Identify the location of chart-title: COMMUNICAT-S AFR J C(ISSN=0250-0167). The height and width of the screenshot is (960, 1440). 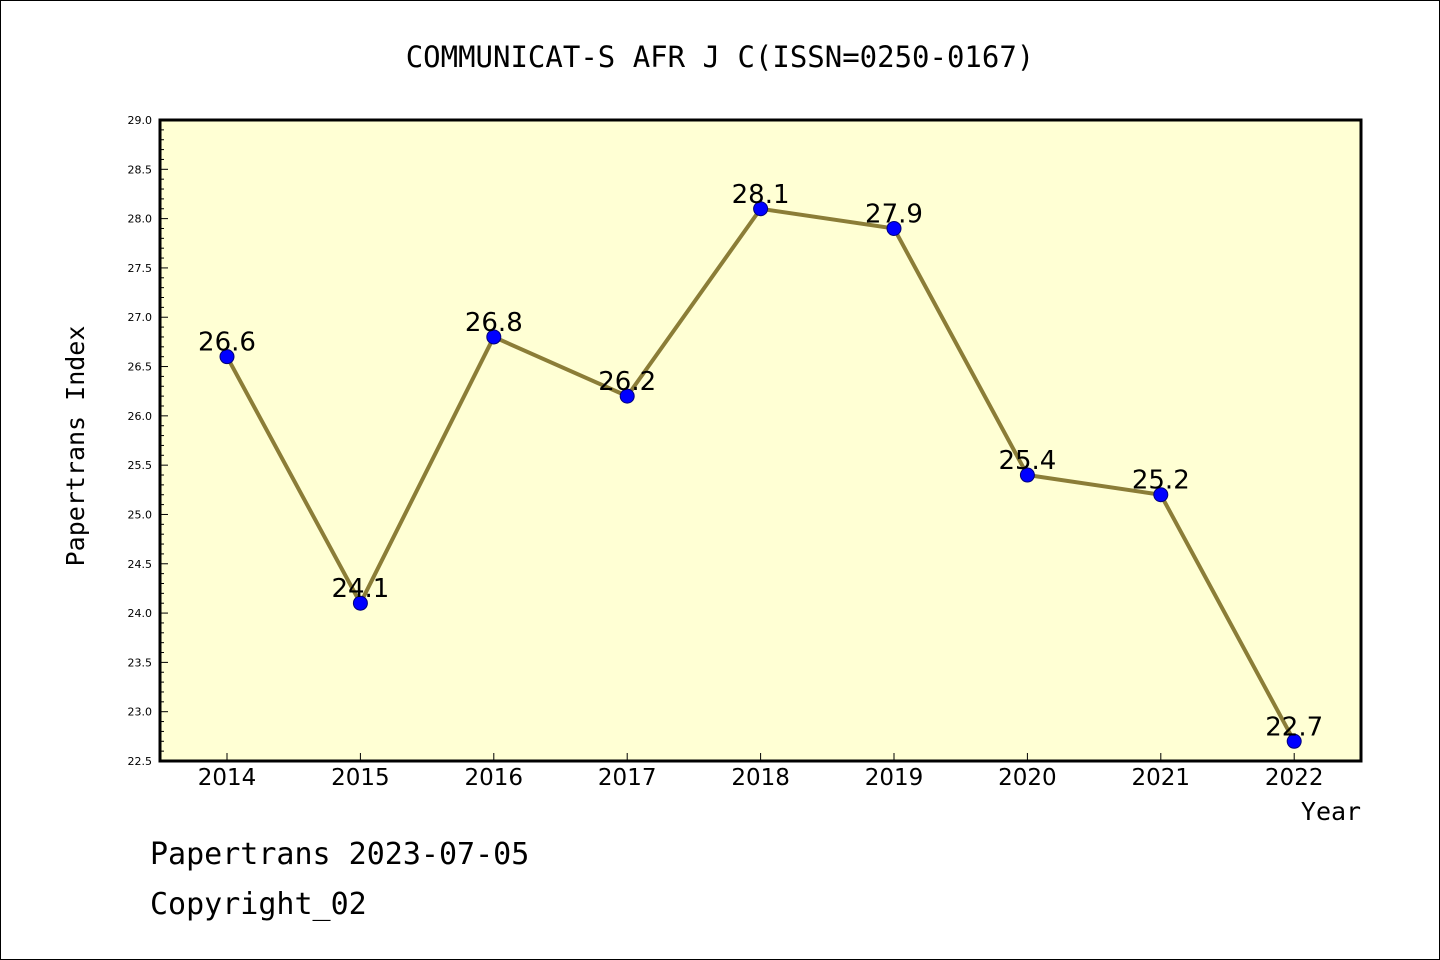
(720, 57).